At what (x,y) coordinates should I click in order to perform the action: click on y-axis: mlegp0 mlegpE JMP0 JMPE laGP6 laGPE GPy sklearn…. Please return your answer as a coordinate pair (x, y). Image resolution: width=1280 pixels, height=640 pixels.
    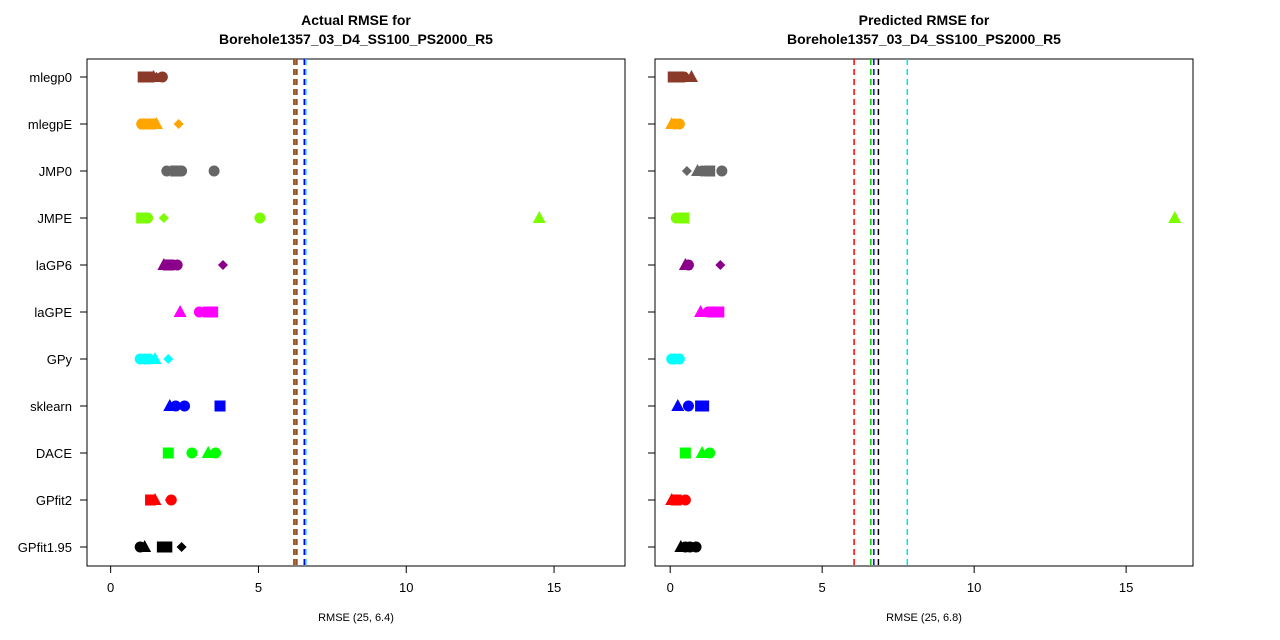
    Looking at the image, I should click on (52, 312).